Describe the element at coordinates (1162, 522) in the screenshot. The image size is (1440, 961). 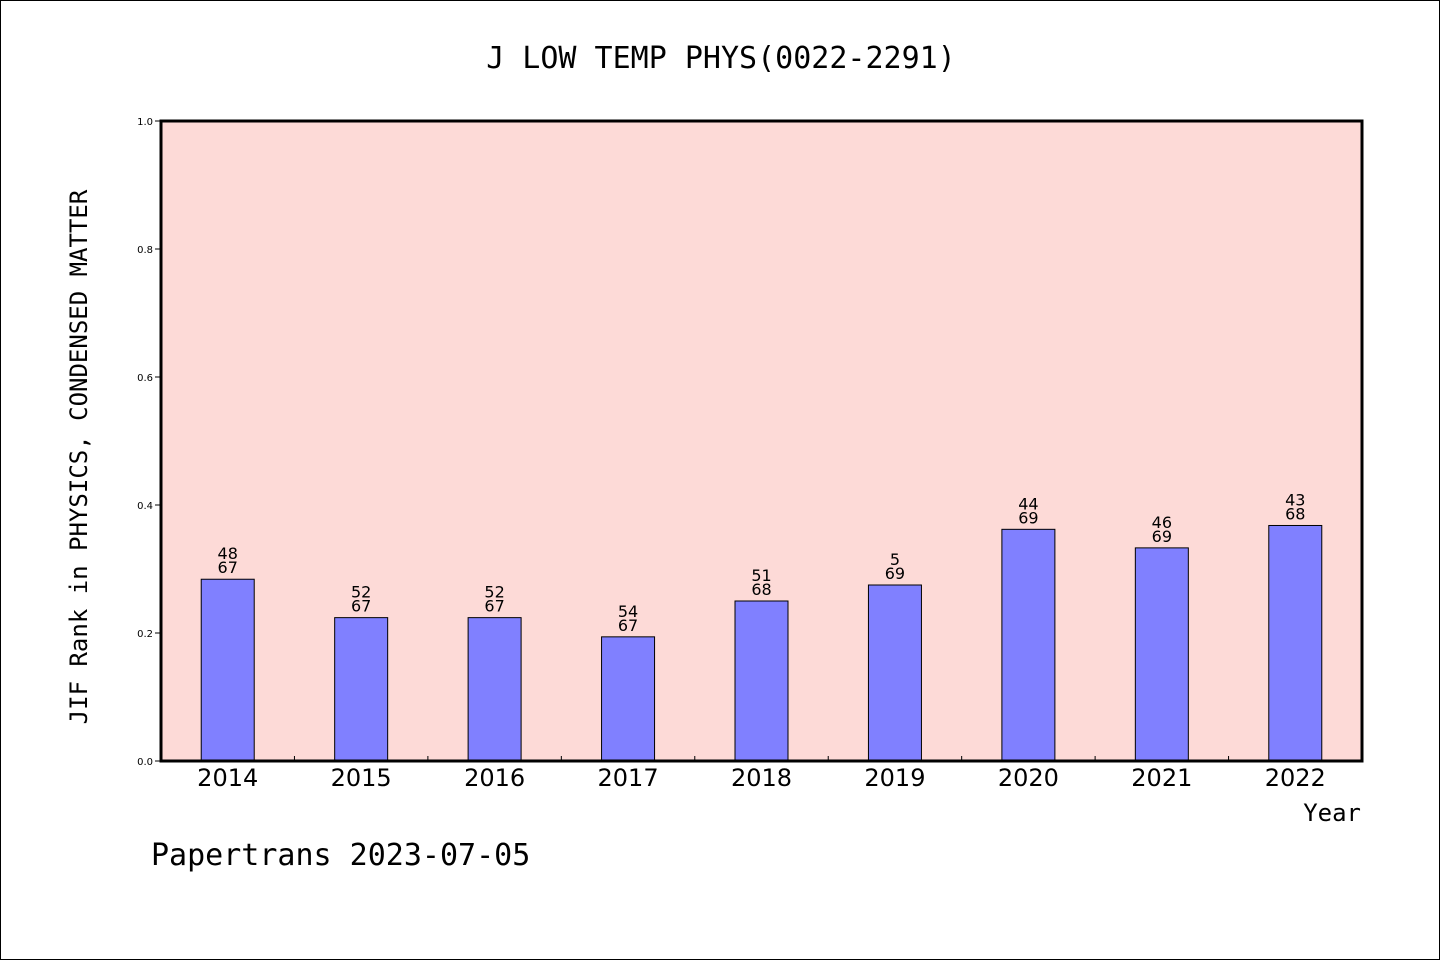
I see `data-label-rank: 46` at that location.